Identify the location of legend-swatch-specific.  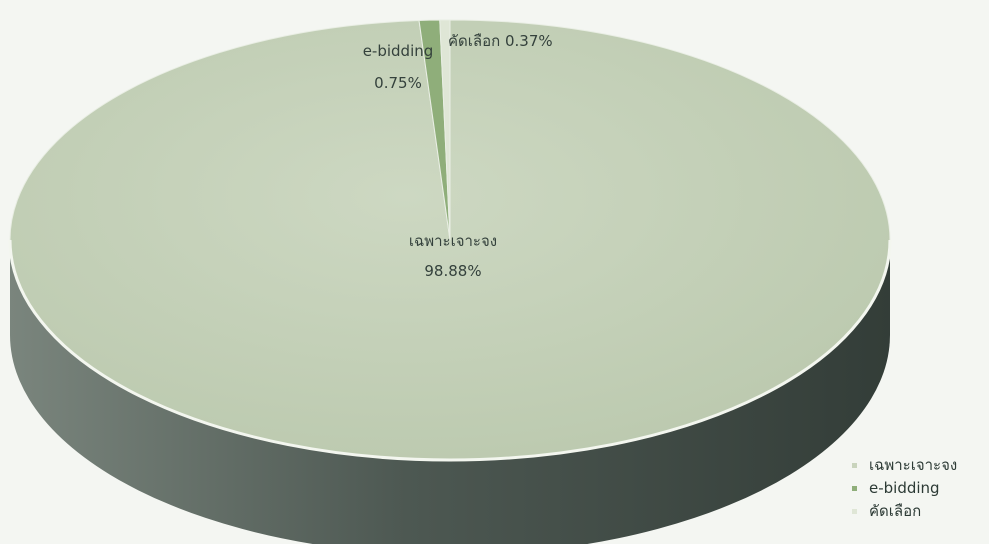
(854, 465).